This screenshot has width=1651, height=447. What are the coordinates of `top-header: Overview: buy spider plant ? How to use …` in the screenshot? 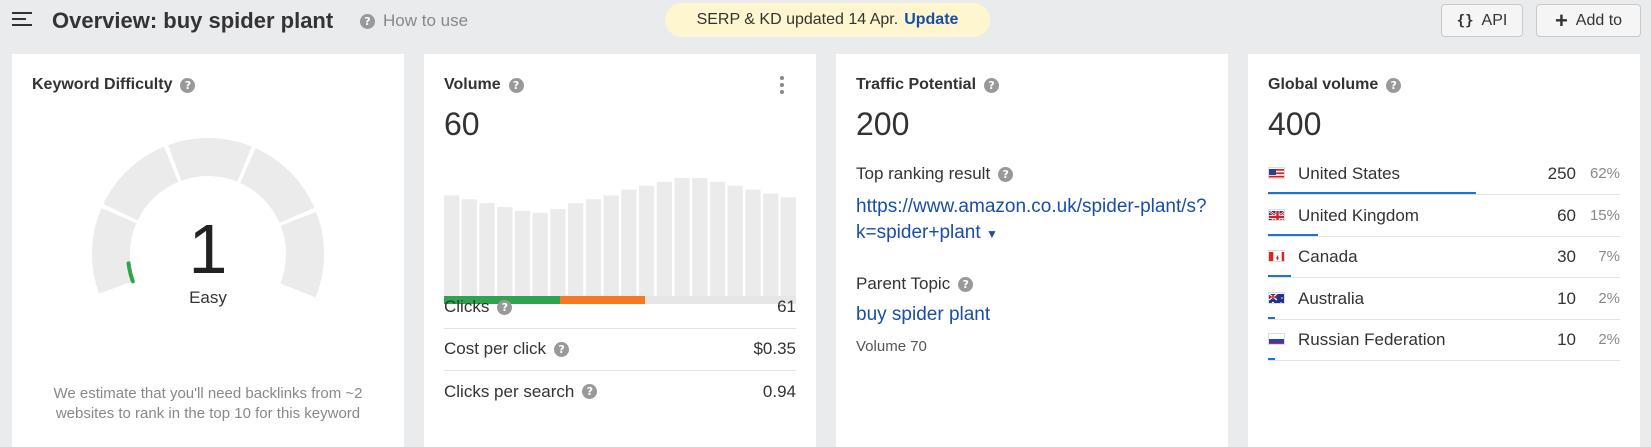 It's located at (825, 20).